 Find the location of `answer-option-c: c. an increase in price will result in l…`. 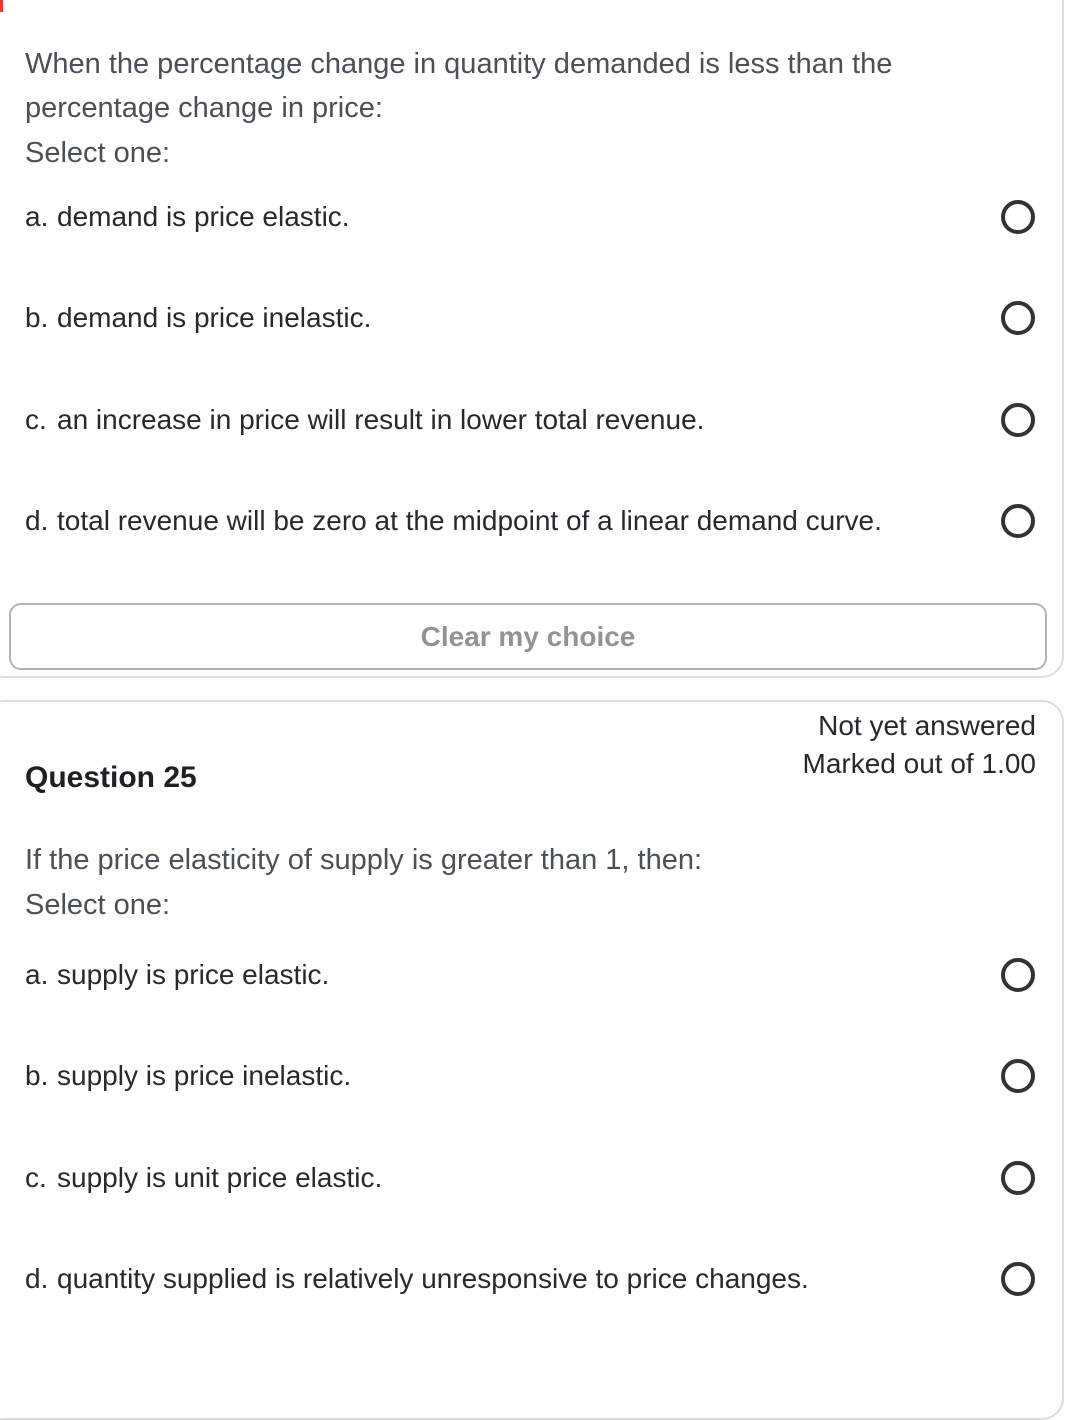

answer-option-c: c. an increase in price will result in l… is located at coordinates (530, 420).